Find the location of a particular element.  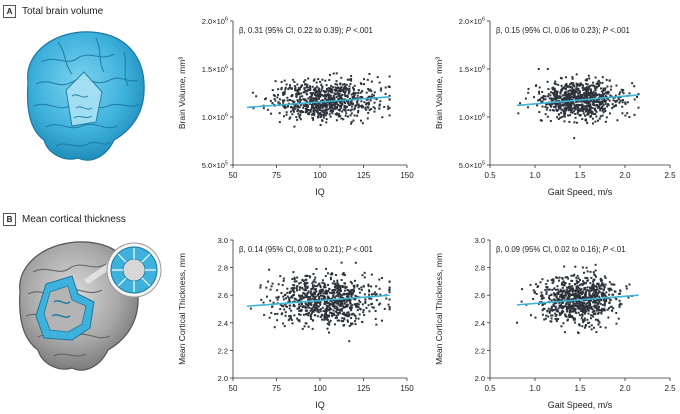

cortical-thickness-illustration is located at coordinates (90, 306).